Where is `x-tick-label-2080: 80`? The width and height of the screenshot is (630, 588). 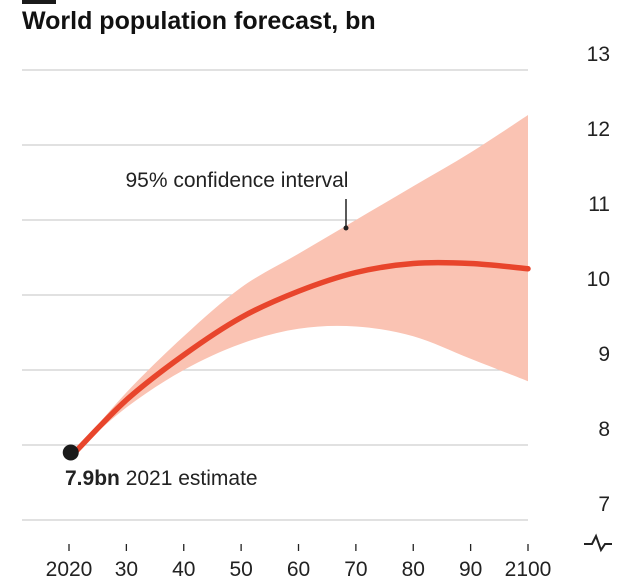 x-tick-label-2080: 80 is located at coordinates (413, 569).